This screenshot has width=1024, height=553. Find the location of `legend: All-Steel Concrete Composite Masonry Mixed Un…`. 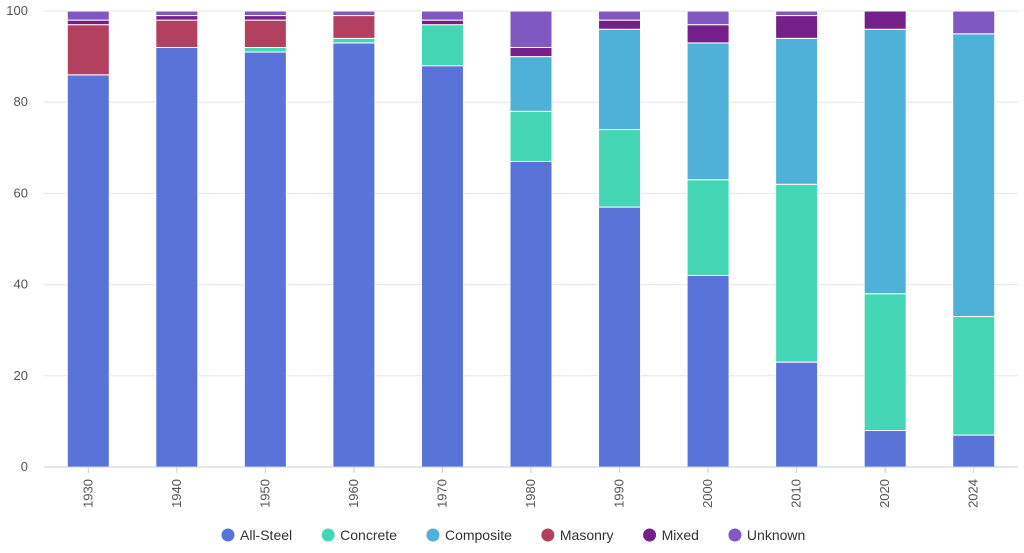

legend: All-Steel Concrete Composite Masonry Mixed Un… is located at coordinates (513, 535).